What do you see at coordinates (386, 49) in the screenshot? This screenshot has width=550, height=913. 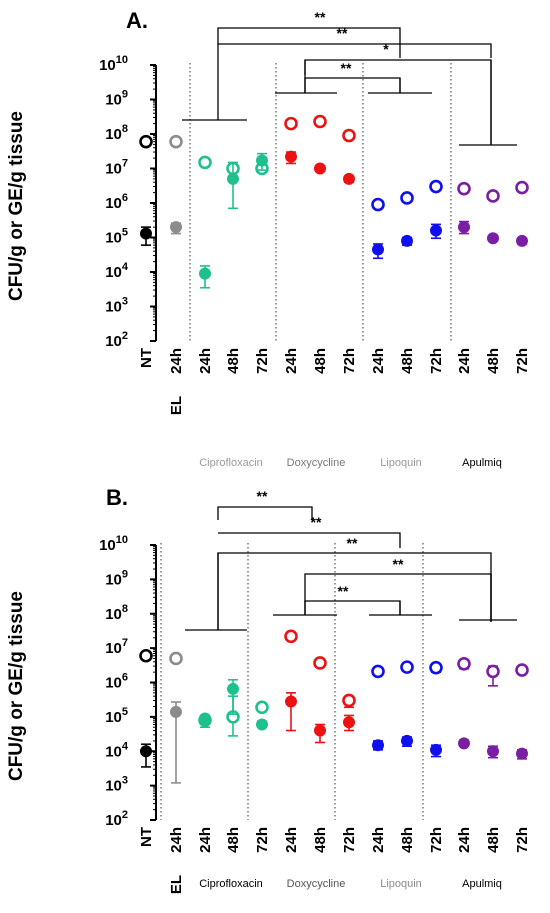 I see `significance-label: *` at bounding box center [386, 49].